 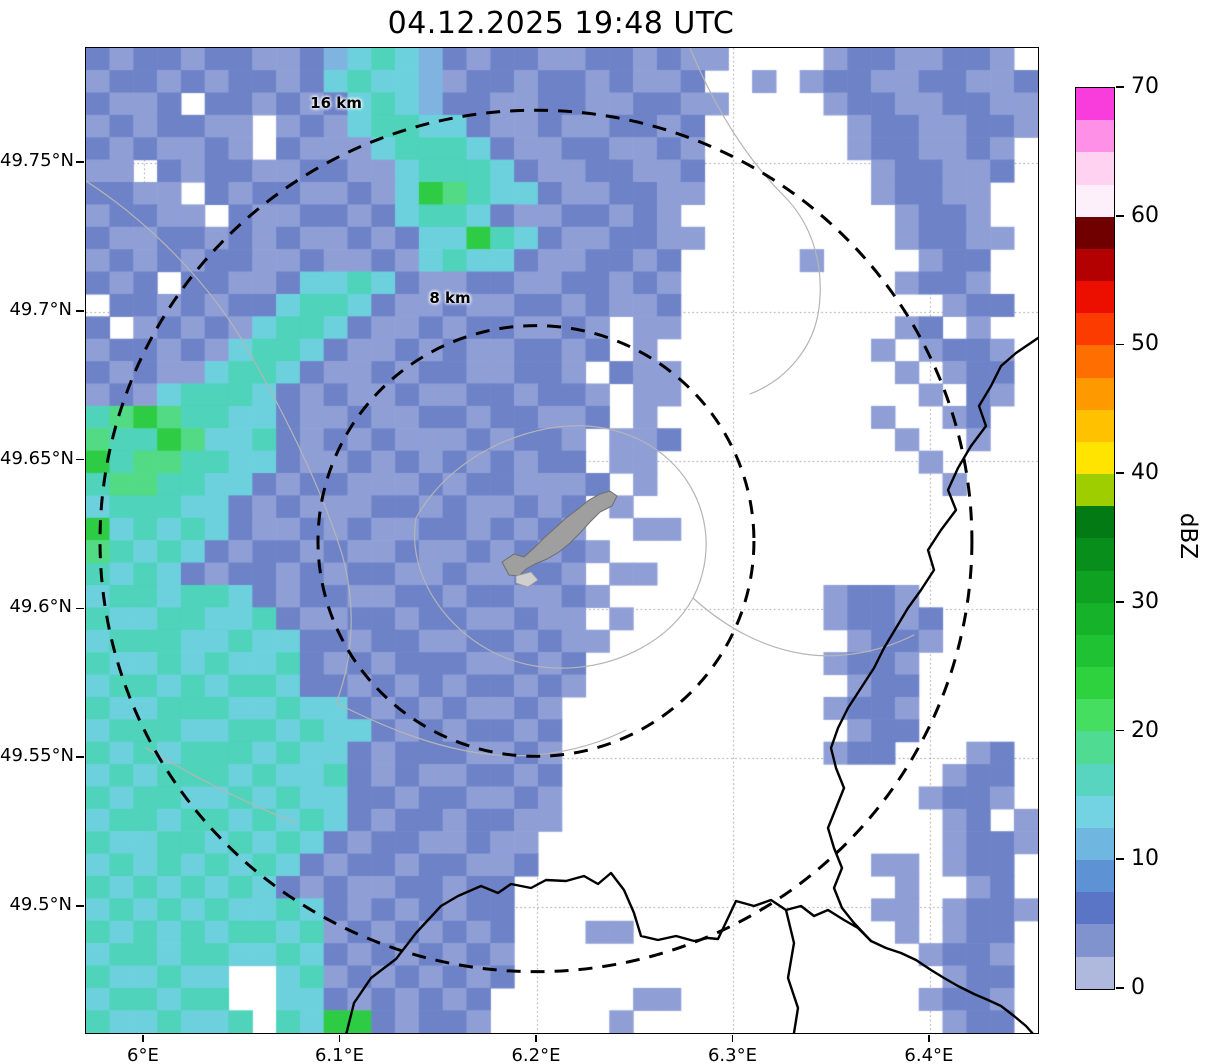 I want to click on colorbar-tick-label: 20, so click(x=1145, y=730).